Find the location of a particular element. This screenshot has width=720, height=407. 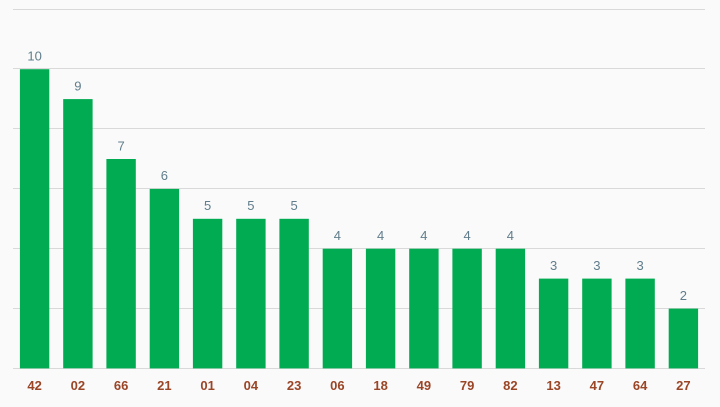

svg-text: 6 is located at coordinates (164, 175).